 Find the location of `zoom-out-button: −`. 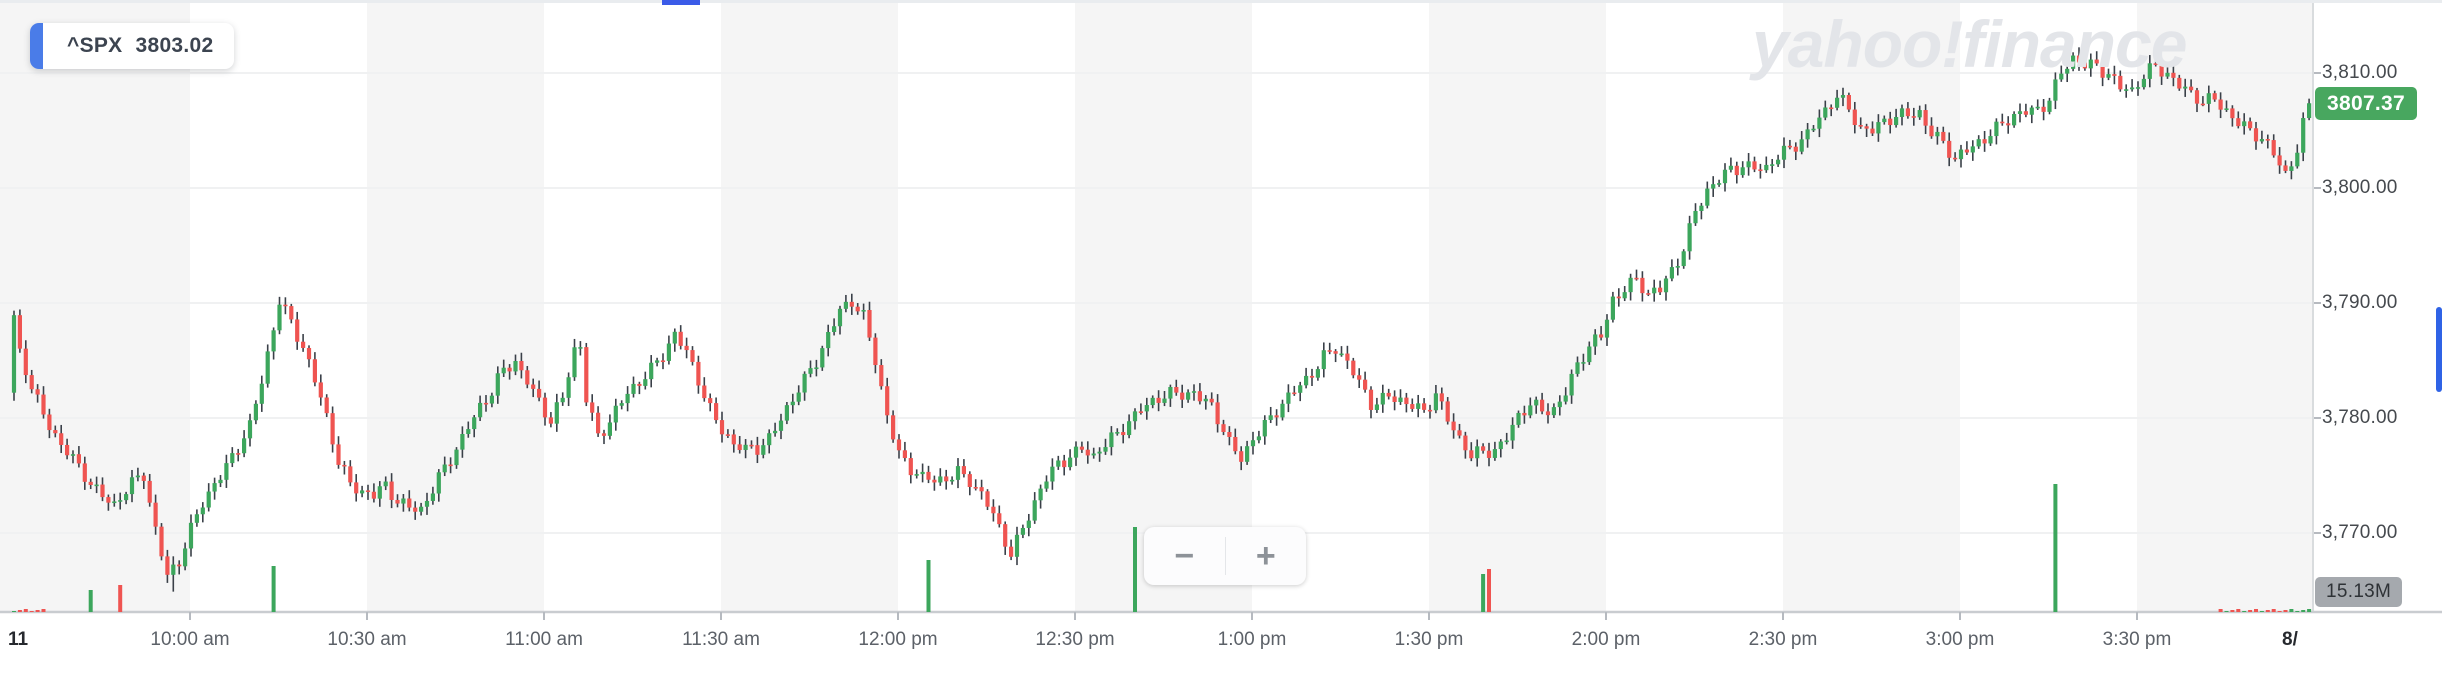

zoom-out-button: − is located at coordinates (1184, 556).